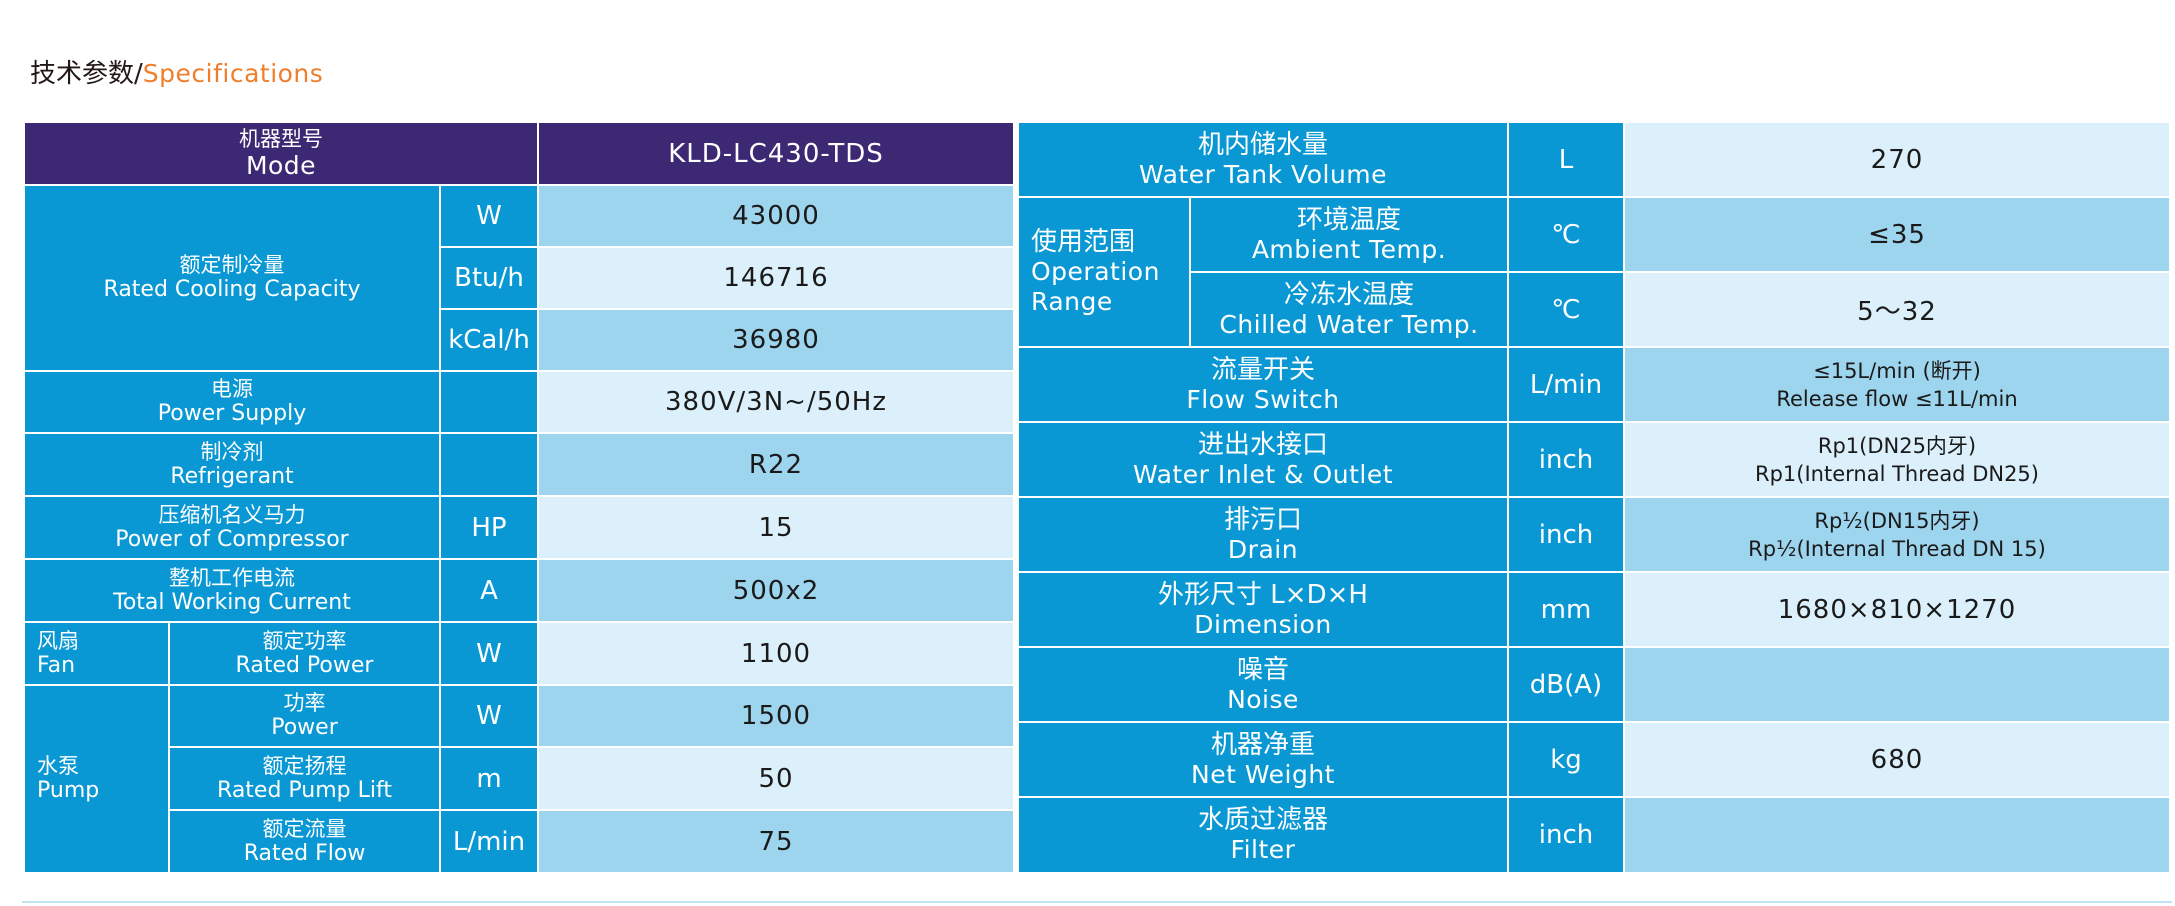  Describe the element at coordinates (1897, 159) in the screenshot. I see `value-text: 270` at that location.